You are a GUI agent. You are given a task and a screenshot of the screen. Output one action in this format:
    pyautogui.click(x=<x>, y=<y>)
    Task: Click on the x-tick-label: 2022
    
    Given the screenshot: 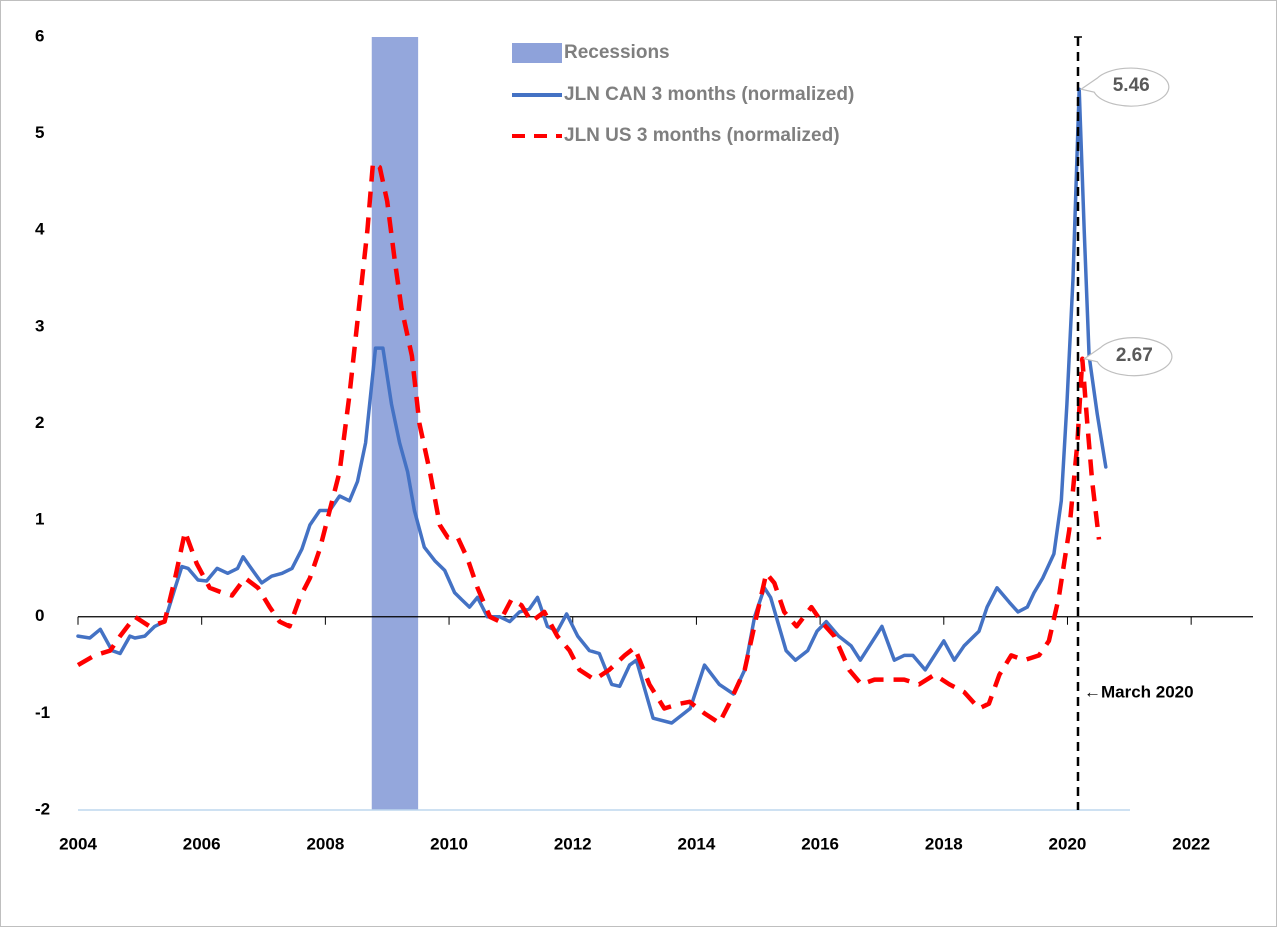 What is the action you would take?
    pyautogui.click(x=1191, y=843)
    